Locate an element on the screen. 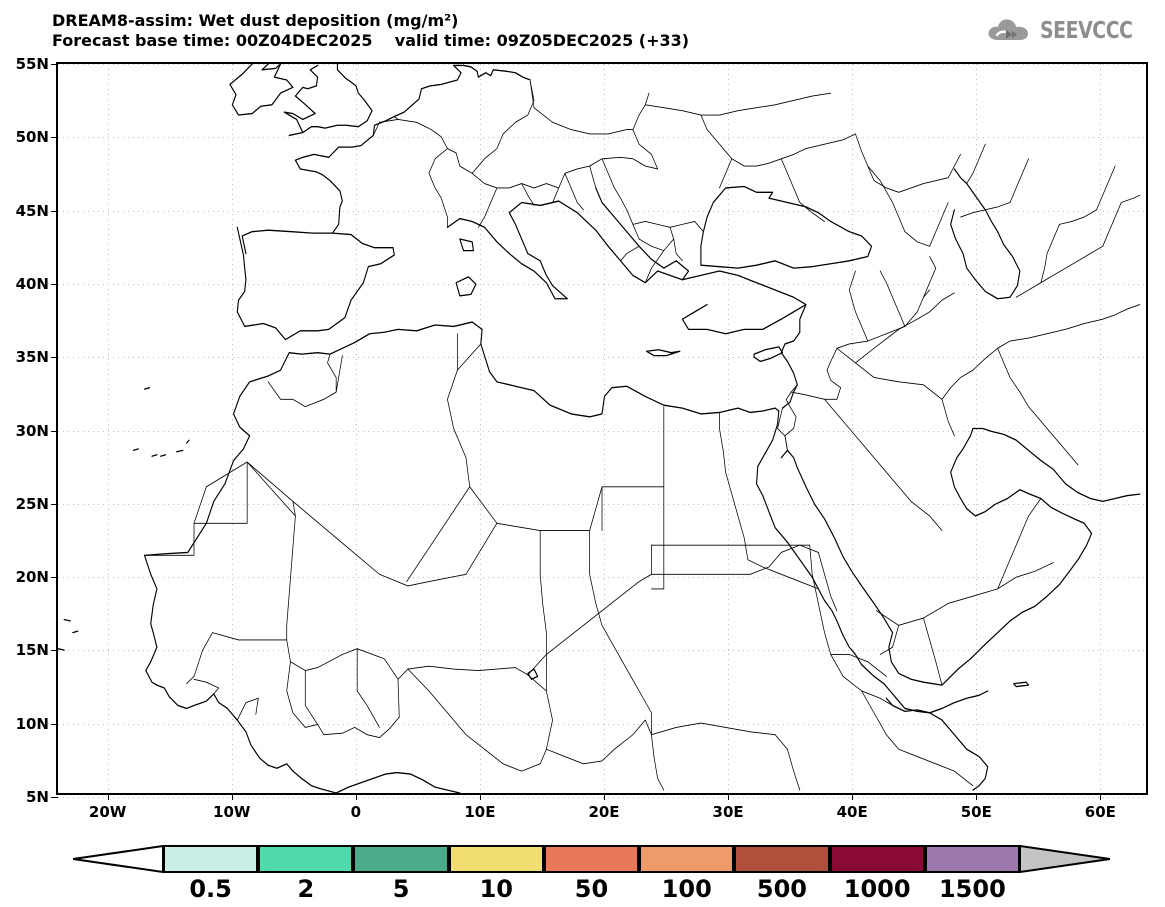 This screenshot has height=907, width=1165. x-tick-label: 50E is located at coordinates (976, 812).